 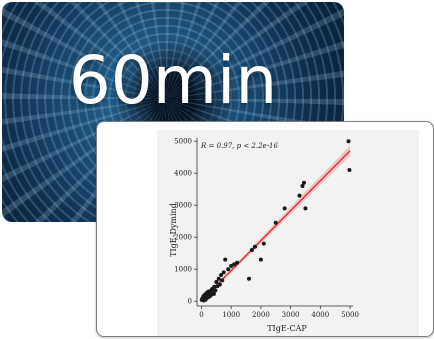 I want to click on x-axis-title: TIgE-CAP, so click(x=287, y=328).